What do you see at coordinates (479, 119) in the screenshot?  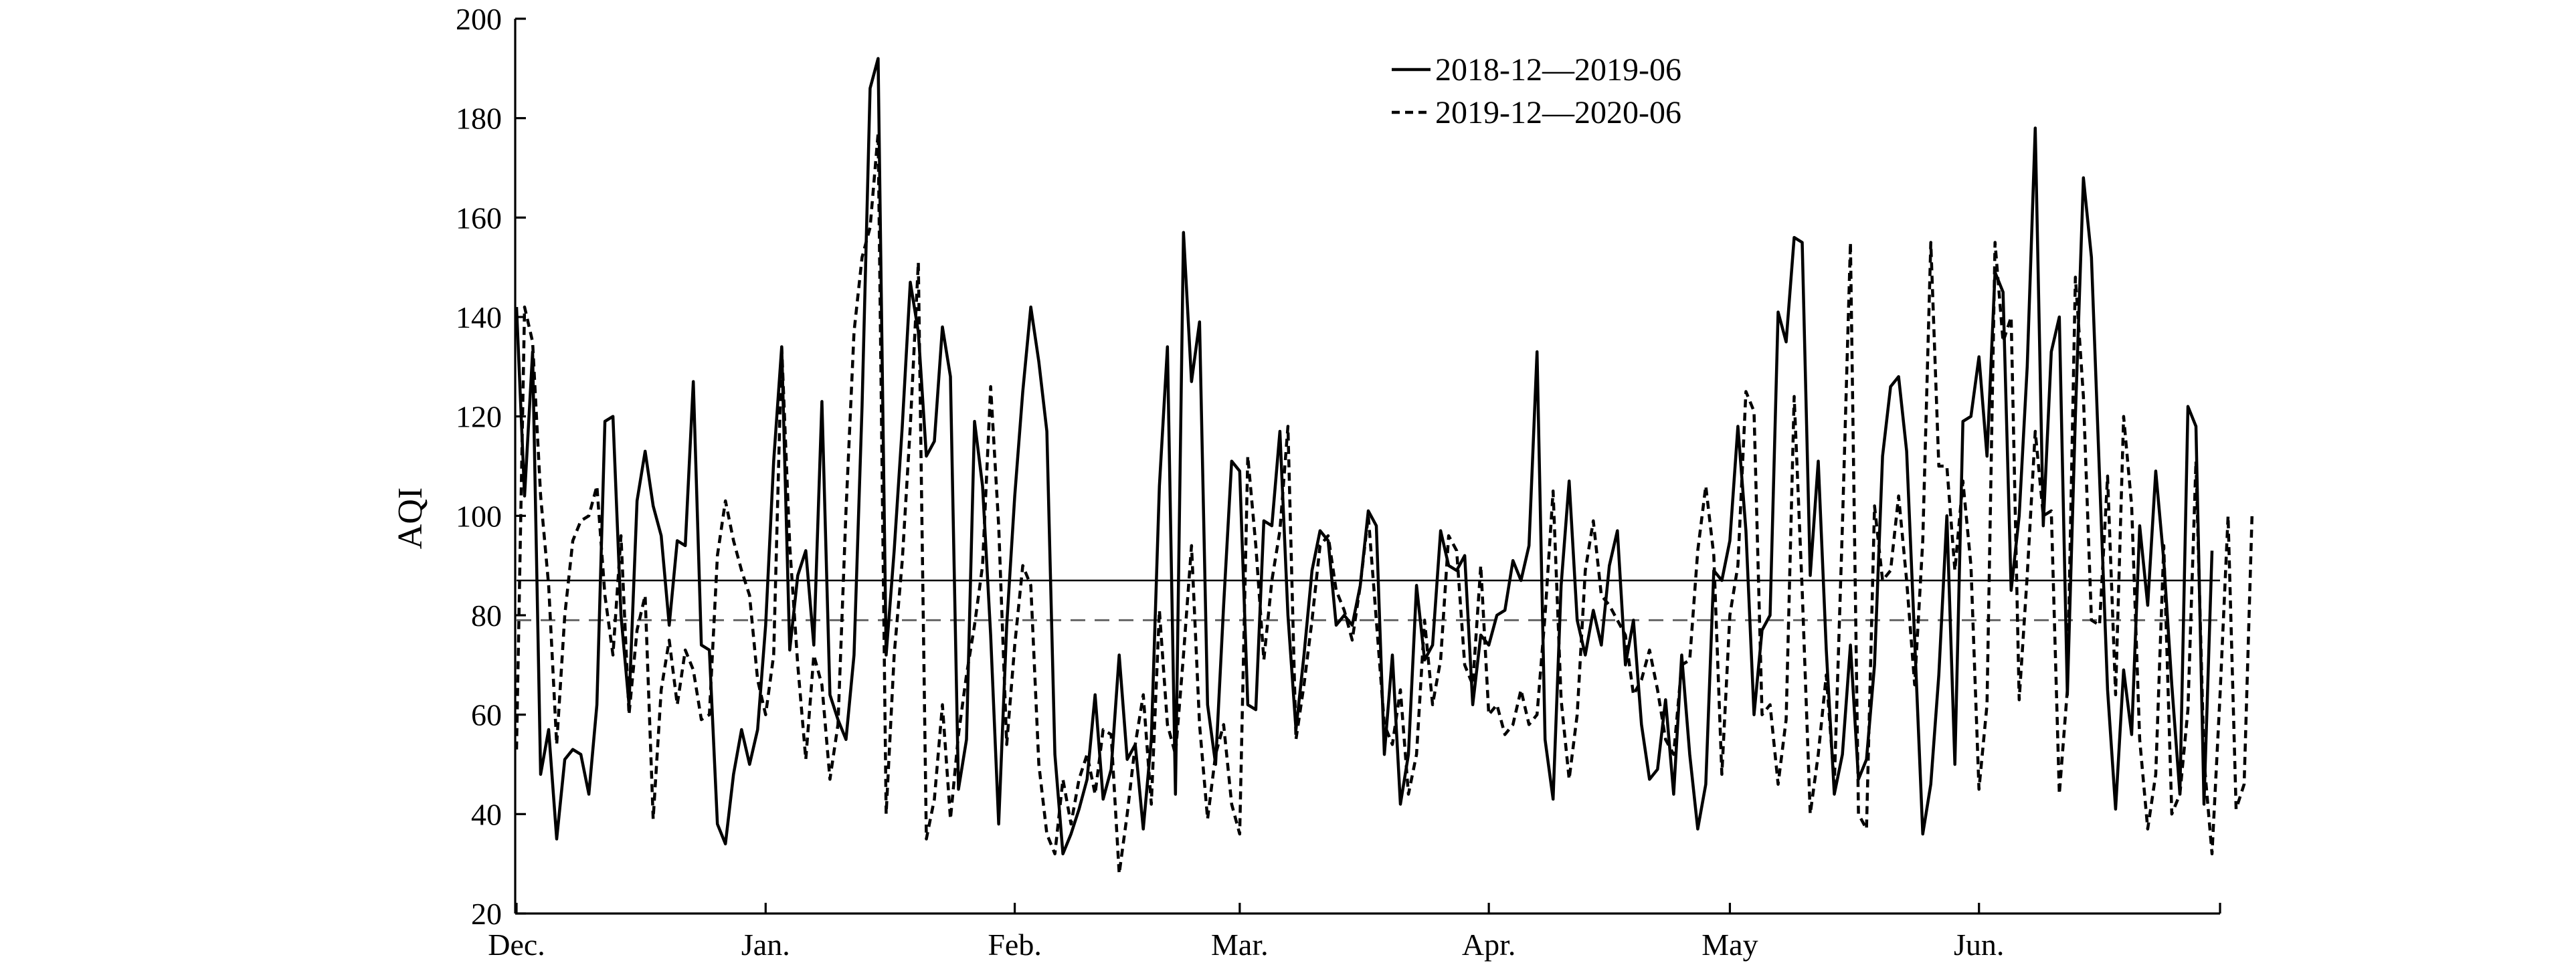 I see `y-tick-label: 180` at bounding box center [479, 119].